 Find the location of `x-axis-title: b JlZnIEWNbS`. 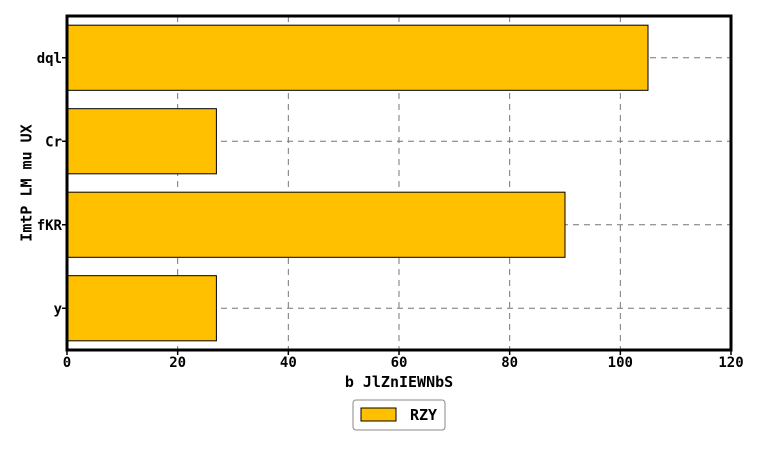

x-axis-title: b JlZnIEWNbS is located at coordinates (399, 382).